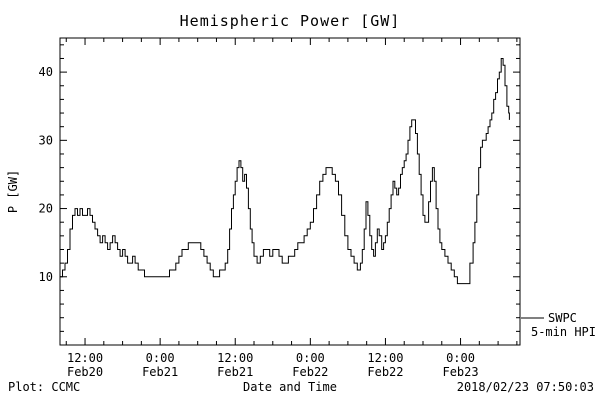 The image size is (600, 400). I want to click on plot-timestamp: 2018/02/23 07:50:03, so click(525, 387).